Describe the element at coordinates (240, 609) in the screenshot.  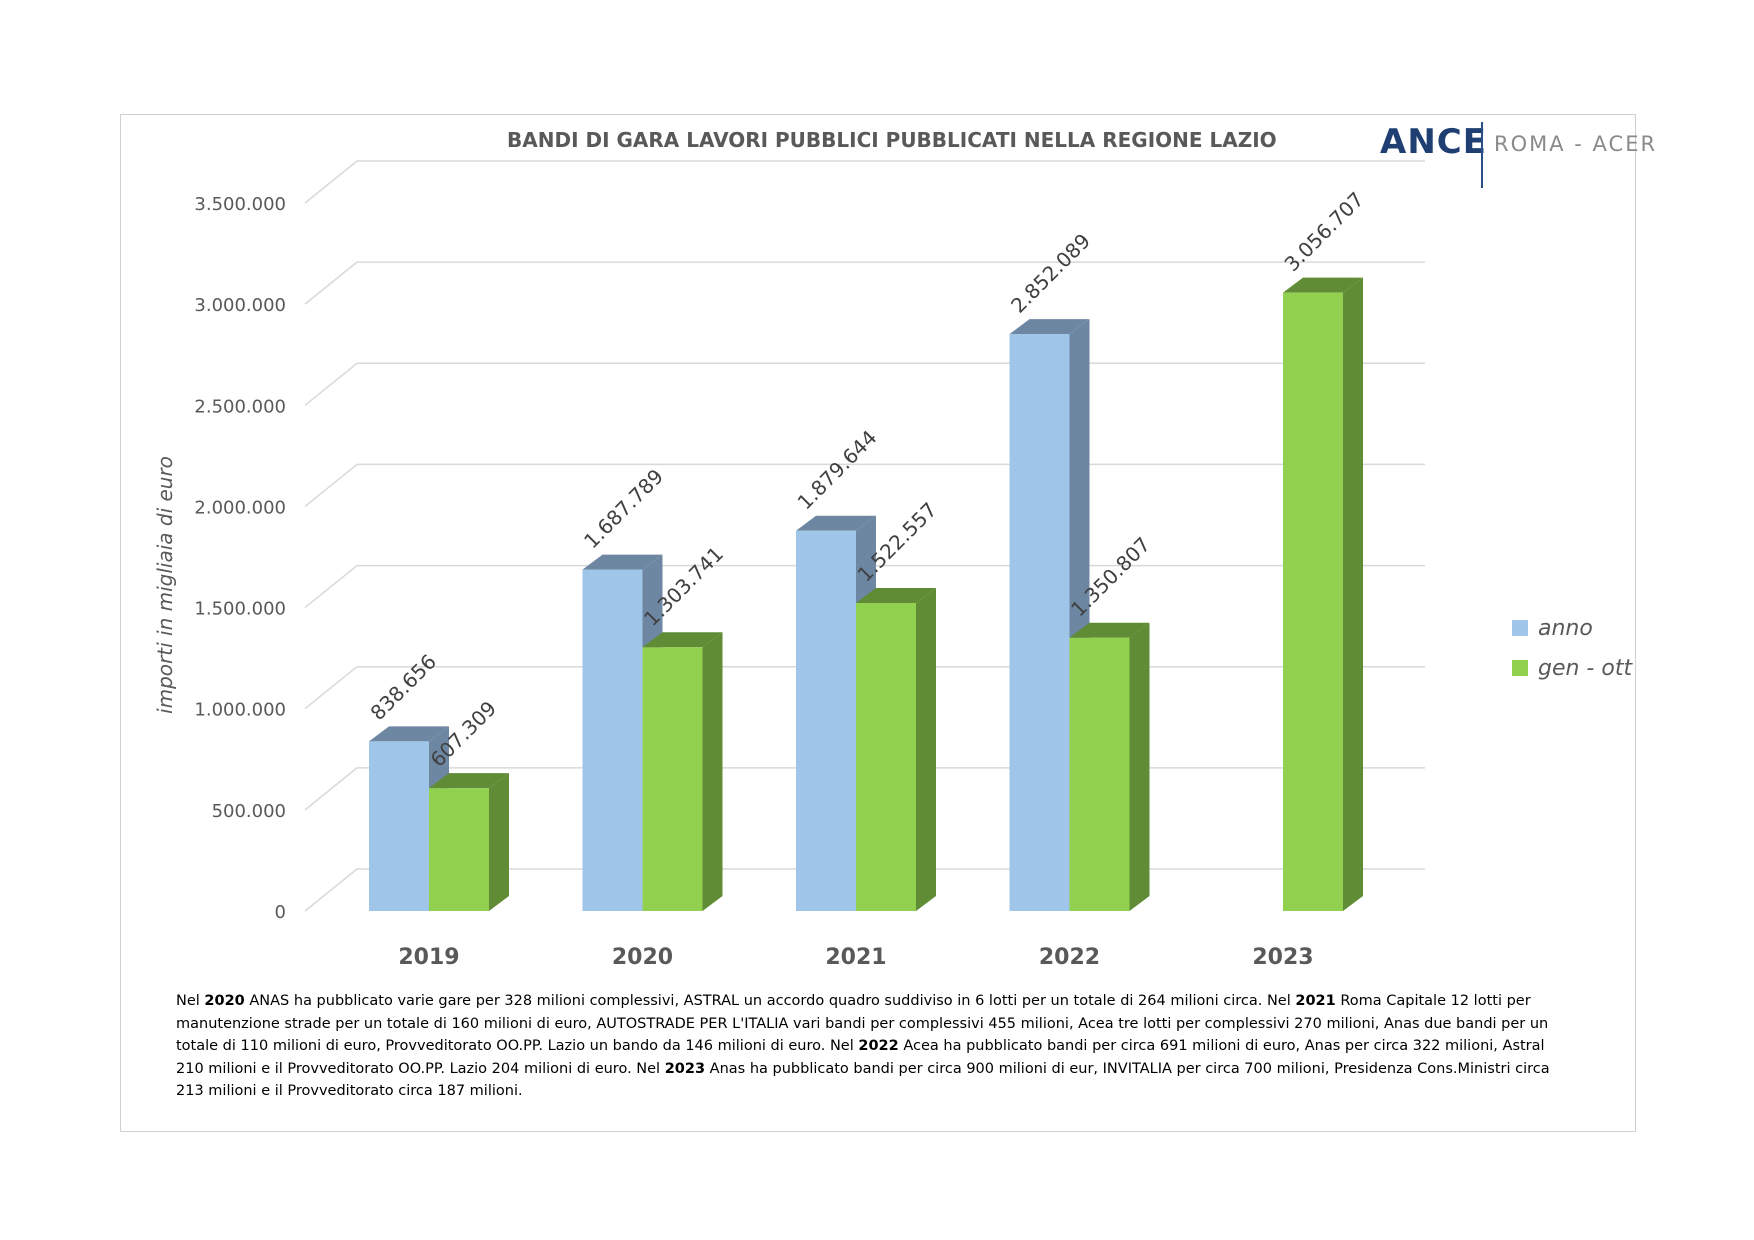
I see `y-tick-label: 1.500.000` at that location.